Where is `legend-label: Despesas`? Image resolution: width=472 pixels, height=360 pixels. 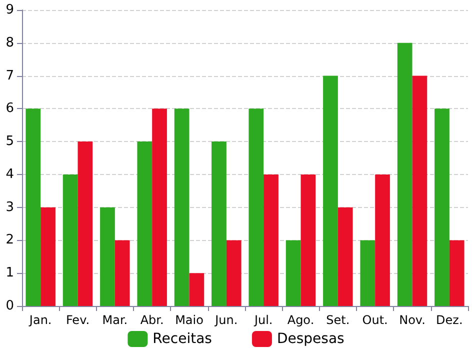 legend-label: Despesas is located at coordinates (310, 339).